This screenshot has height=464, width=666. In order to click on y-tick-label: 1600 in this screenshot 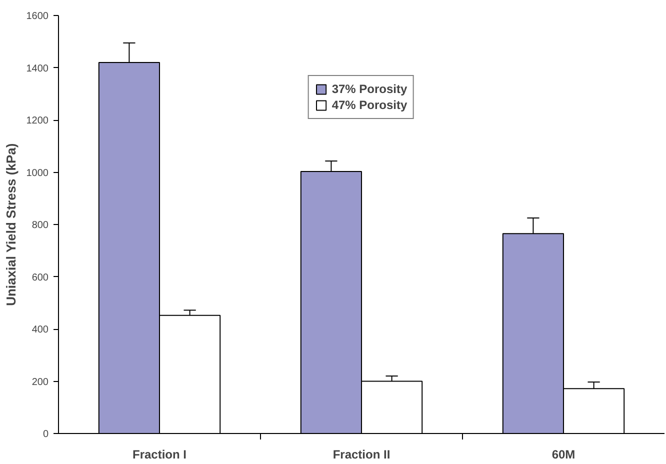, I will do `click(37, 16)`.